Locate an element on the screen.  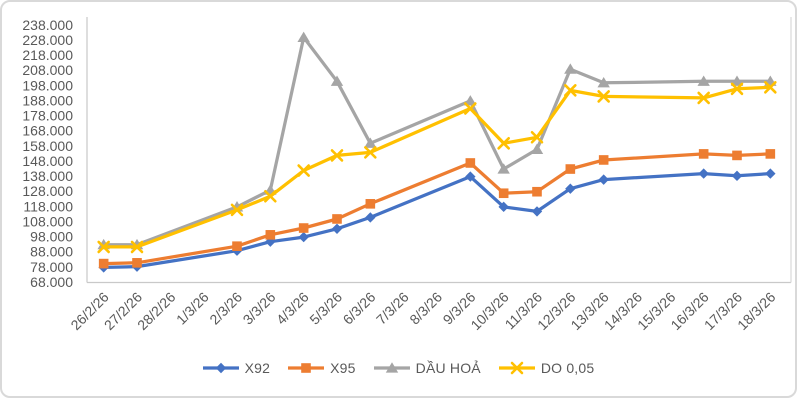
y-axis-tick-label: 118.000 is located at coordinates (48, 206).